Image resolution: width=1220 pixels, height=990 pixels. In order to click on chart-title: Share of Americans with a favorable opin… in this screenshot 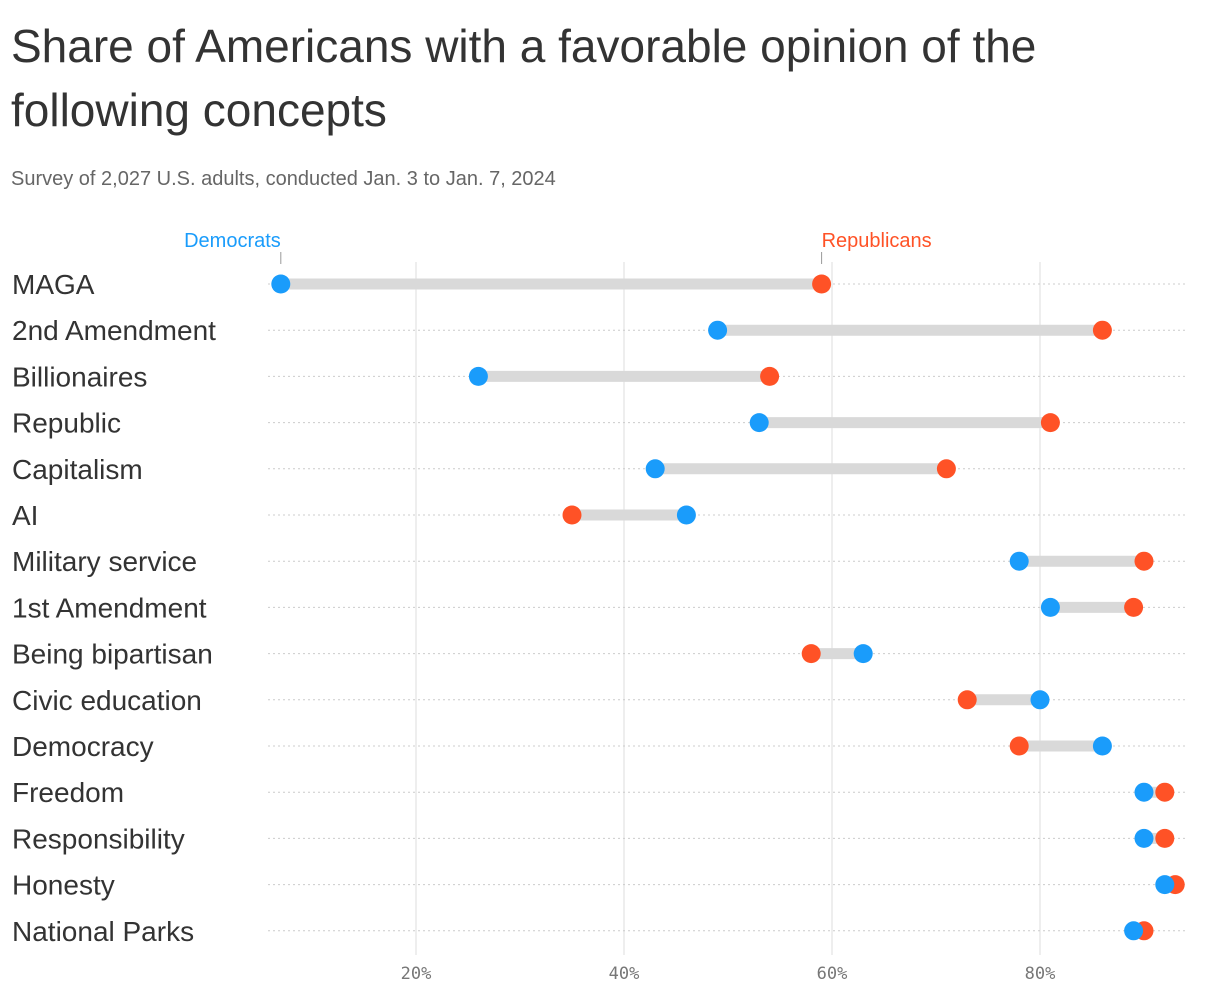, I will do `click(524, 78)`.